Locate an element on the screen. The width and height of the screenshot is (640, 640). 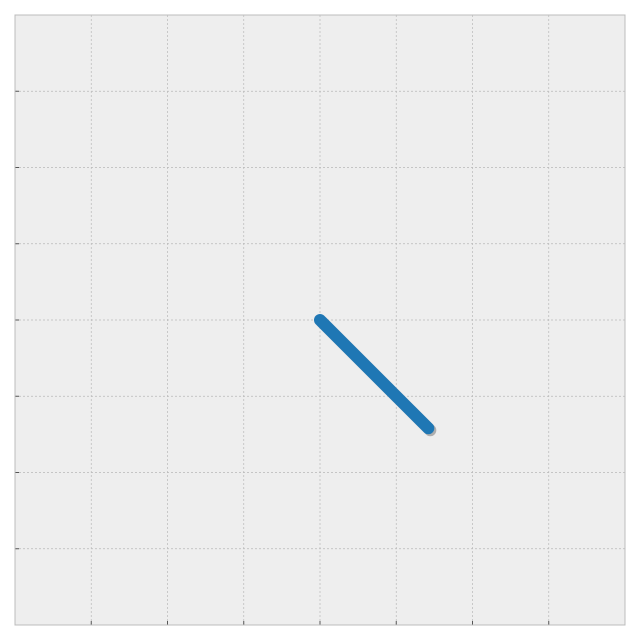
series-layer is located at coordinates (375, 375).